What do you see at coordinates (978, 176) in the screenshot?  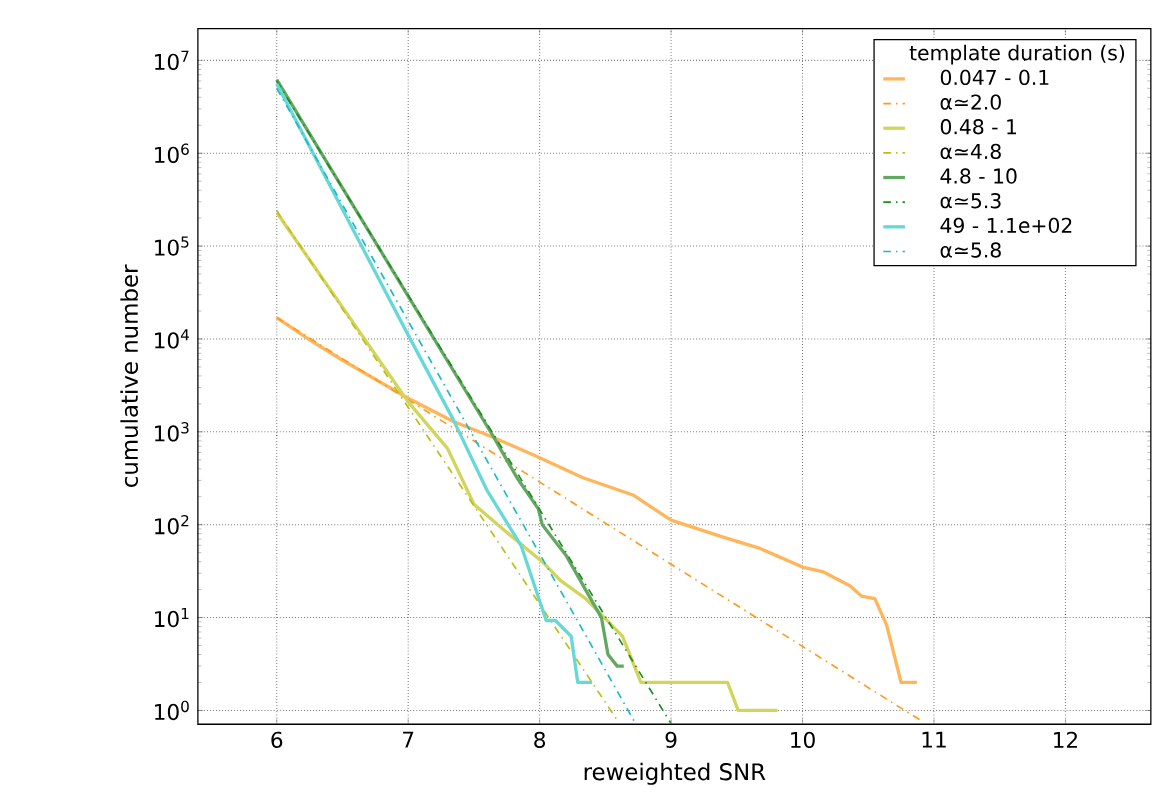 I see `legend-label: 4.8 - 10` at bounding box center [978, 176].